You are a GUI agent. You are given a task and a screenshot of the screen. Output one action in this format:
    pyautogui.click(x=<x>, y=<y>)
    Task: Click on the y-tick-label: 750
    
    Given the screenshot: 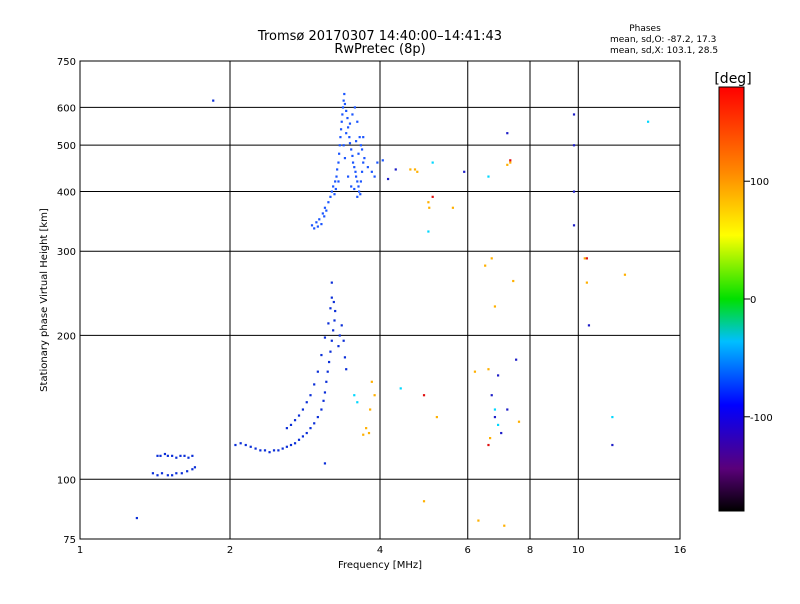 What is the action you would take?
    pyautogui.click(x=66, y=62)
    